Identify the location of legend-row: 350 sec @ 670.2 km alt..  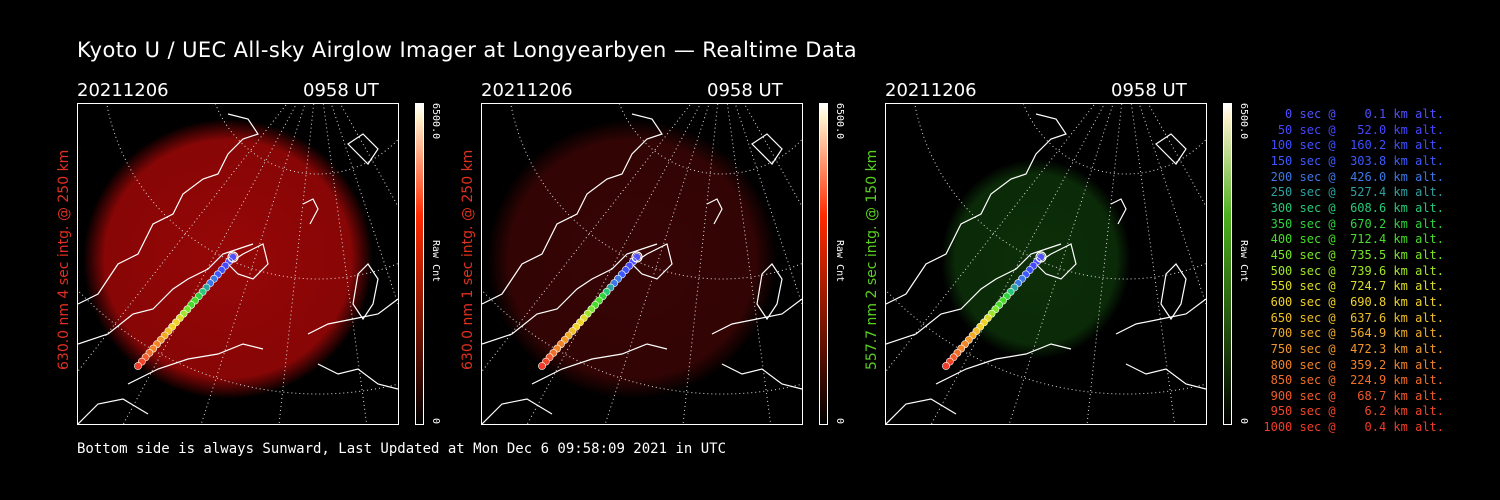
(1353, 223).